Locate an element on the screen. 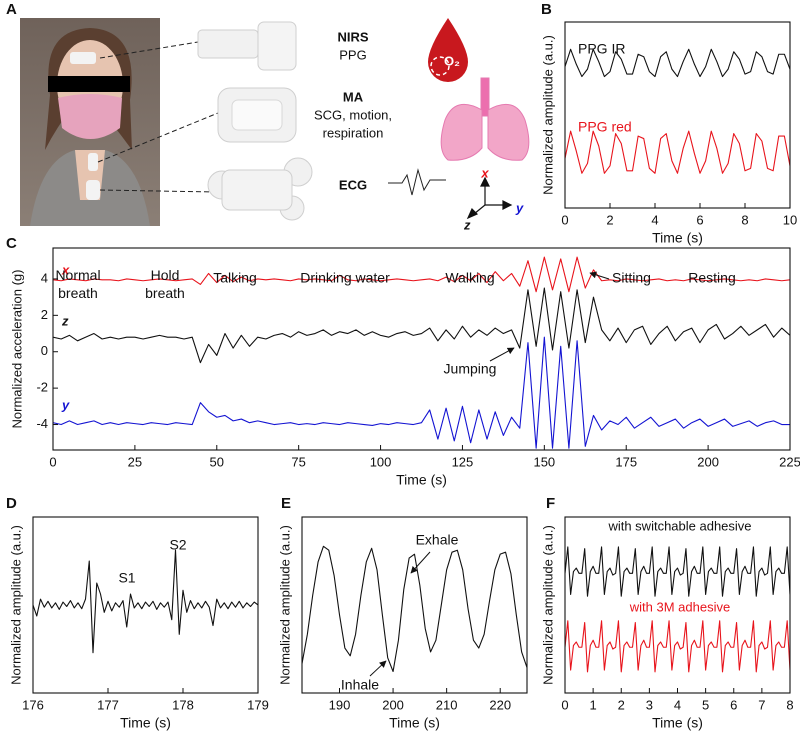  panel-label: C is located at coordinates (11, 243).